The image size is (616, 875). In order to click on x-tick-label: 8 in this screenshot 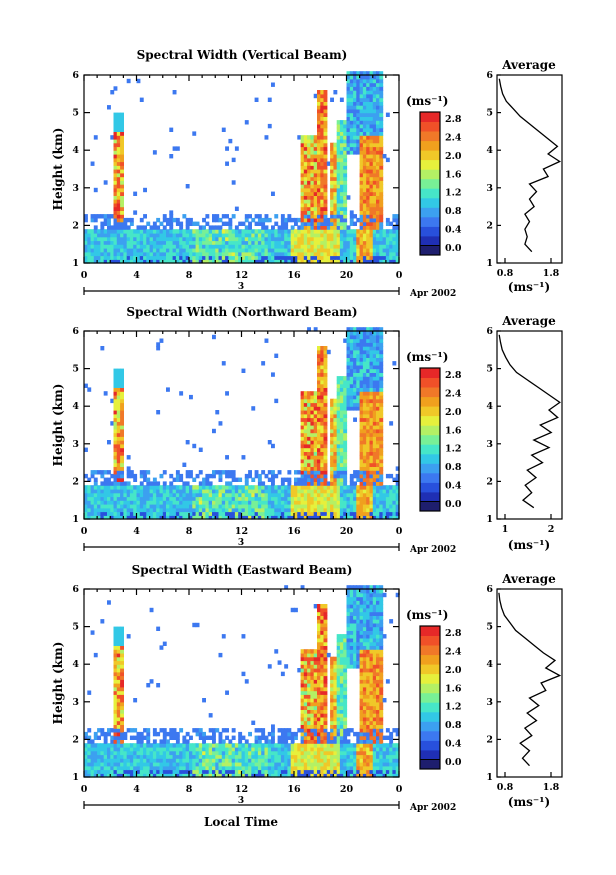, I will do `click(189, 275)`.